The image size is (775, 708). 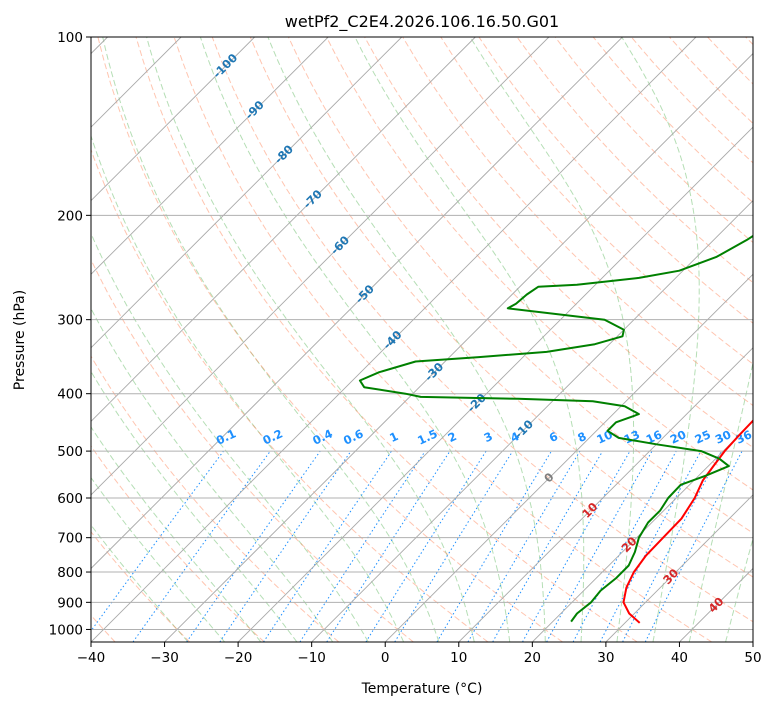 What do you see at coordinates (458, 658) in the screenshot?
I see `x-tick-label: 10` at bounding box center [458, 658].